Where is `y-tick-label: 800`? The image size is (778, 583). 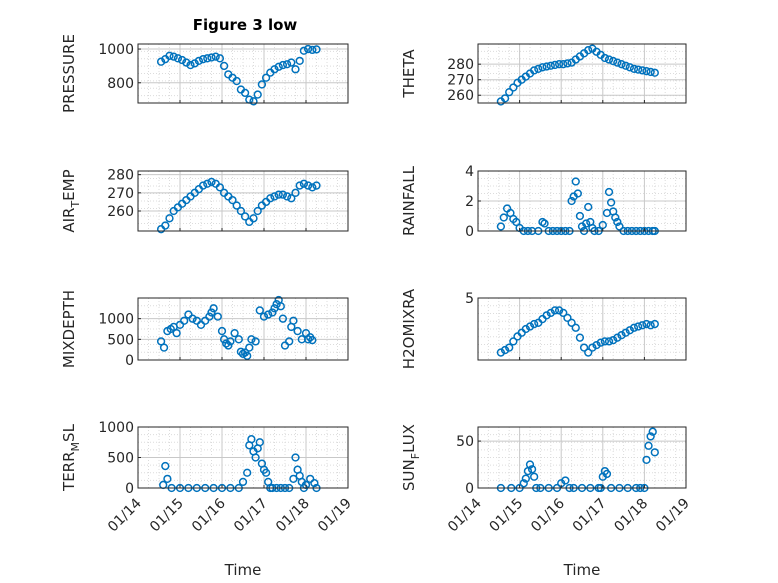 y-tick-label: 800 is located at coordinates (120, 84).